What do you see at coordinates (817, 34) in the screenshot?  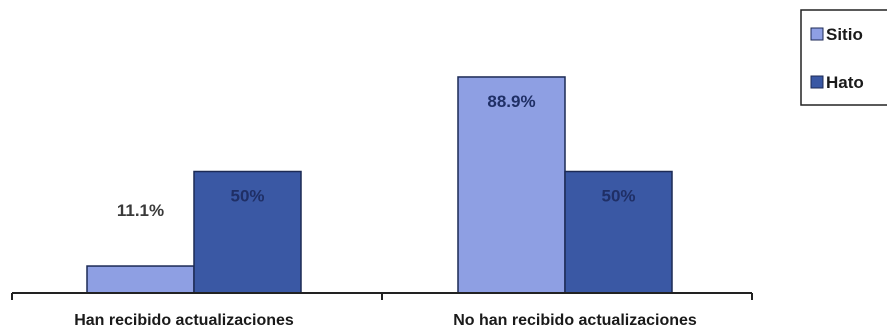 I see `legend-swatch-sitio` at bounding box center [817, 34].